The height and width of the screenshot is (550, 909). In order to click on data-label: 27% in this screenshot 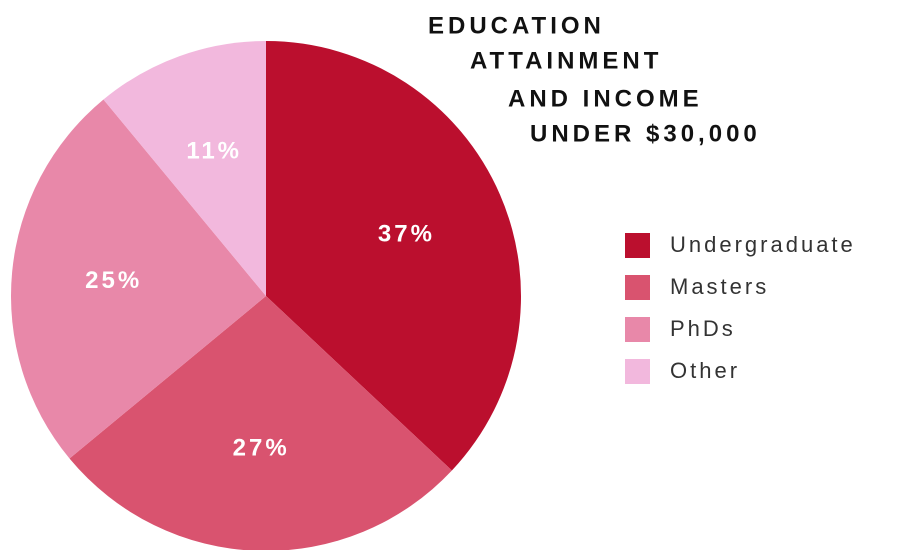, I will do `click(261, 447)`.